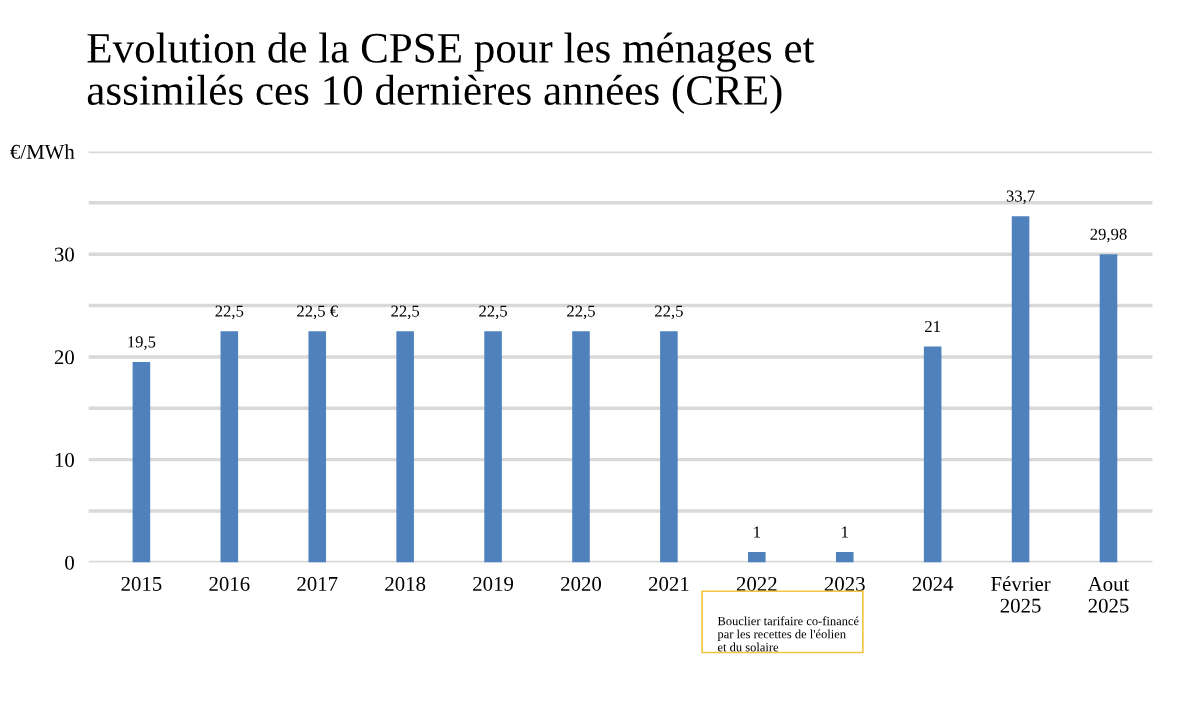  What do you see at coordinates (756, 583) in the screenshot?
I see `x-tick-label: 2022` at bounding box center [756, 583].